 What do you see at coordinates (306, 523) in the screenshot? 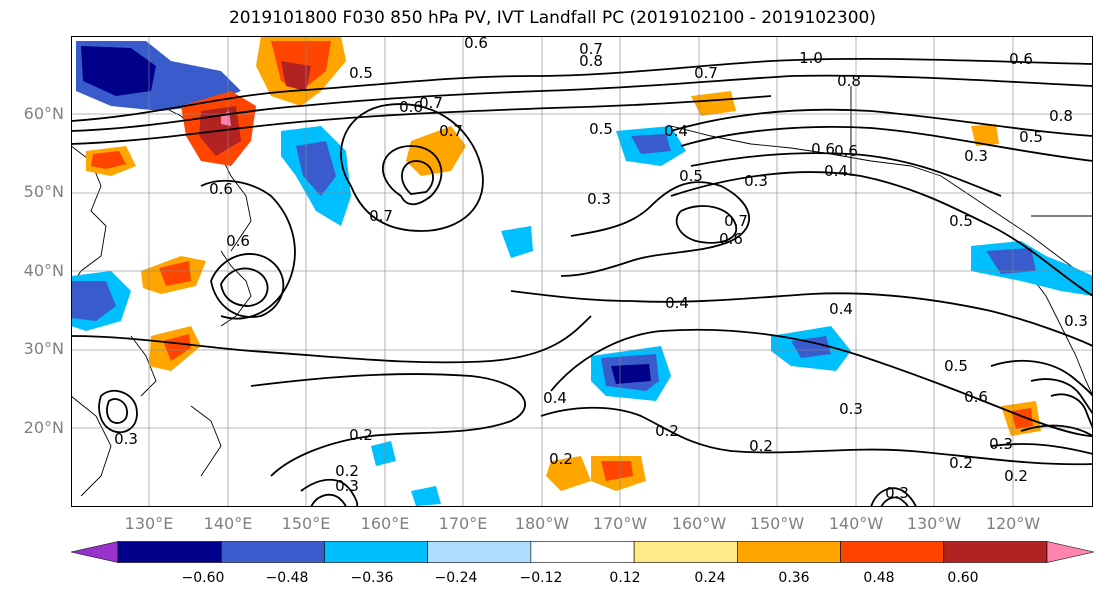
I see `lon-label: 150°E` at bounding box center [306, 523].